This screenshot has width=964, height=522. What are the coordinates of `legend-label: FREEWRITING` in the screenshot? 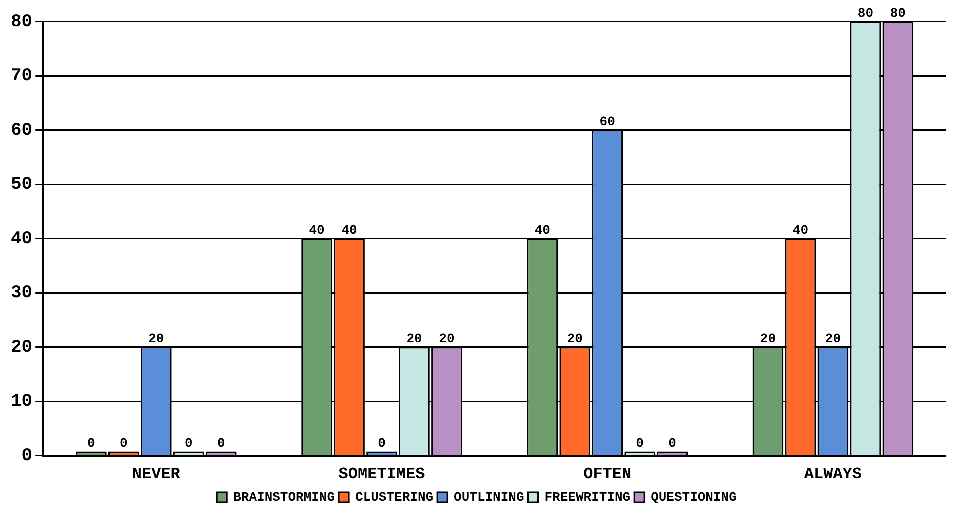 It's located at (587, 497).